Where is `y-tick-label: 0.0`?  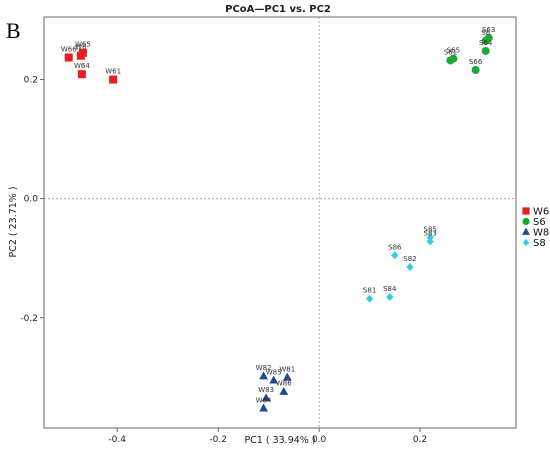
y-tick-label: 0.0 is located at coordinates (31, 200).